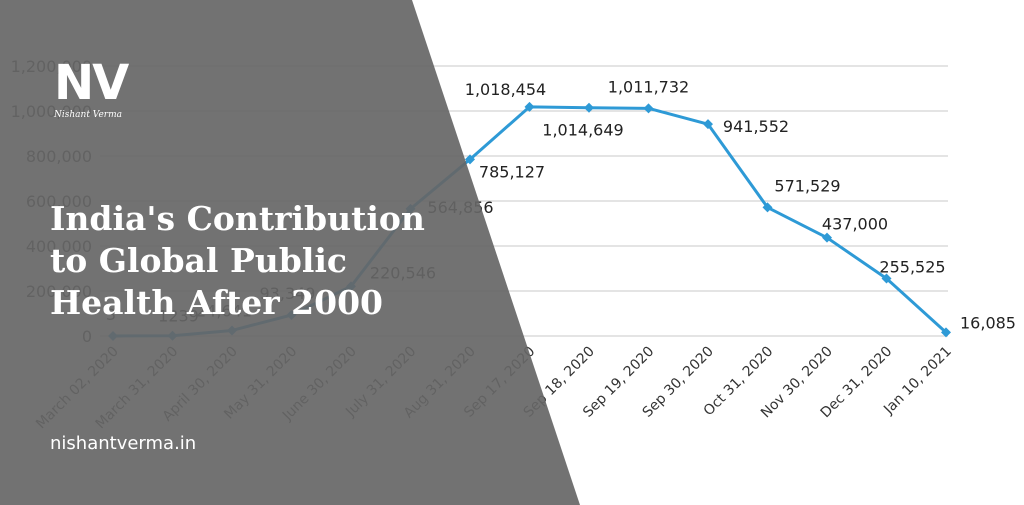 The width and height of the screenshot is (1024, 505). What do you see at coordinates (912, 267) in the screenshot?
I see `data-label: 255,525` at bounding box center [912, 267].